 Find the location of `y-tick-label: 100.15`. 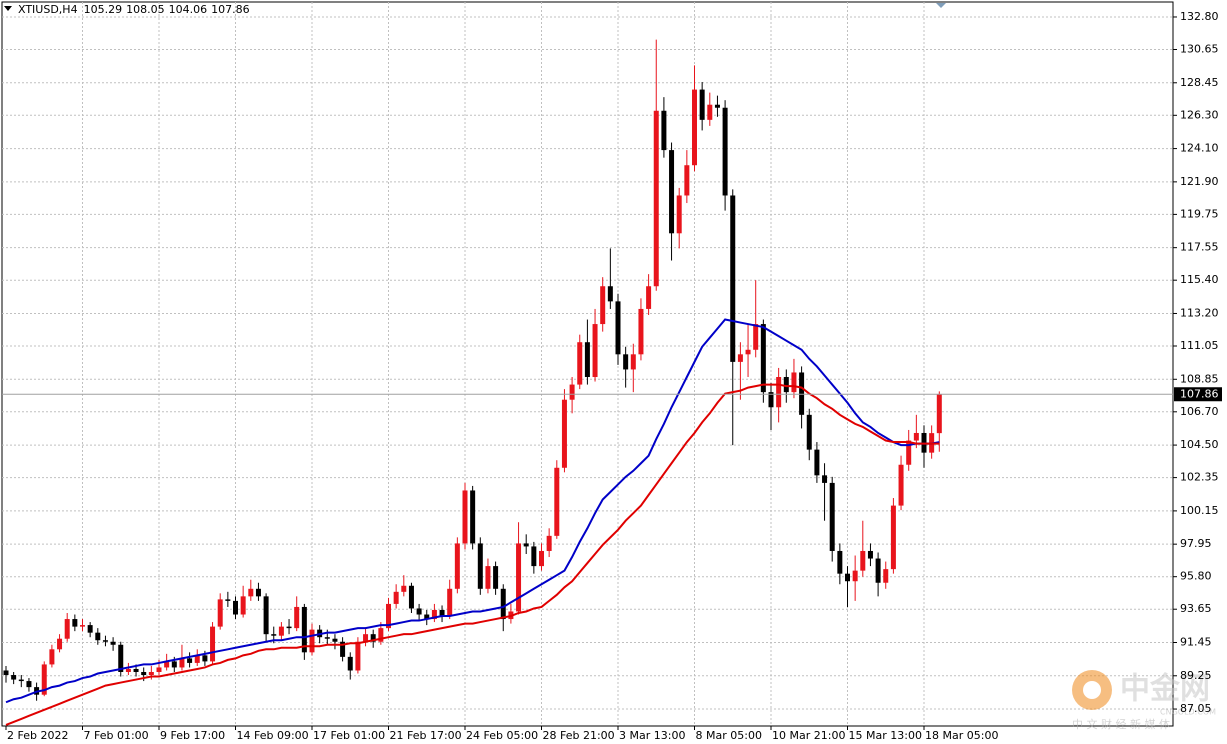

y-tick-label: 100.15 is located at coordinates (1199, 510).